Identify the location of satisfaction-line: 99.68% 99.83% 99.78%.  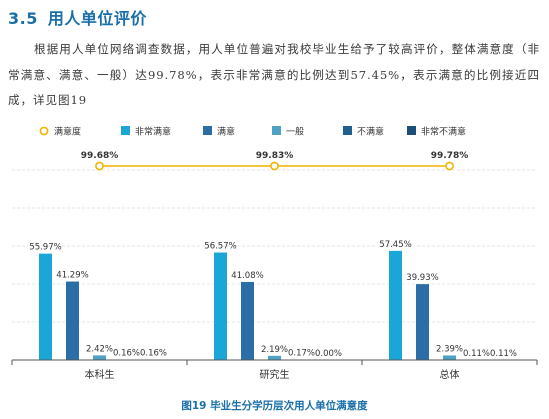
(275, 161).